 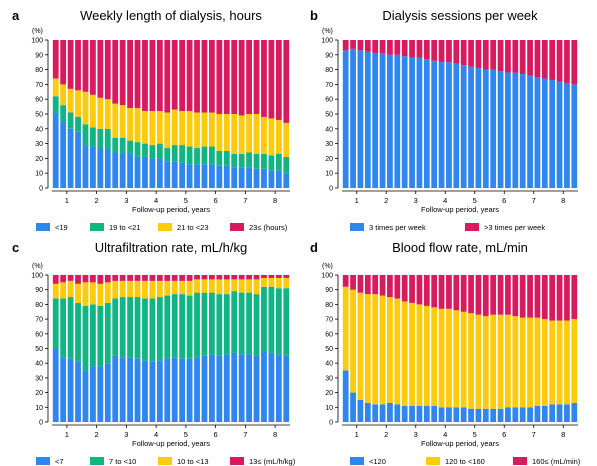 What do you see at coordinates (416, 434) in the screenshot?
I see `x-tick-label: 3` at bounding box center [416, 434].